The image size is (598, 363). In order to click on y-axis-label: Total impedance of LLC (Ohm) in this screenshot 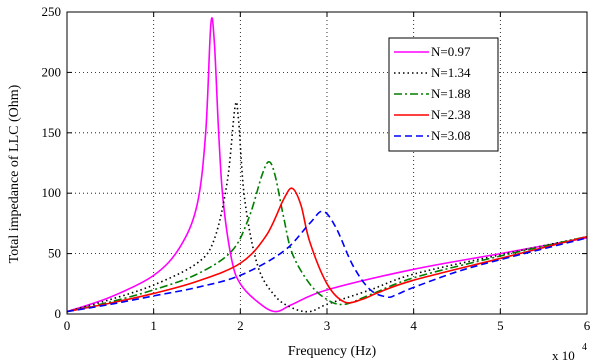, I will do `click(14, 173)`.